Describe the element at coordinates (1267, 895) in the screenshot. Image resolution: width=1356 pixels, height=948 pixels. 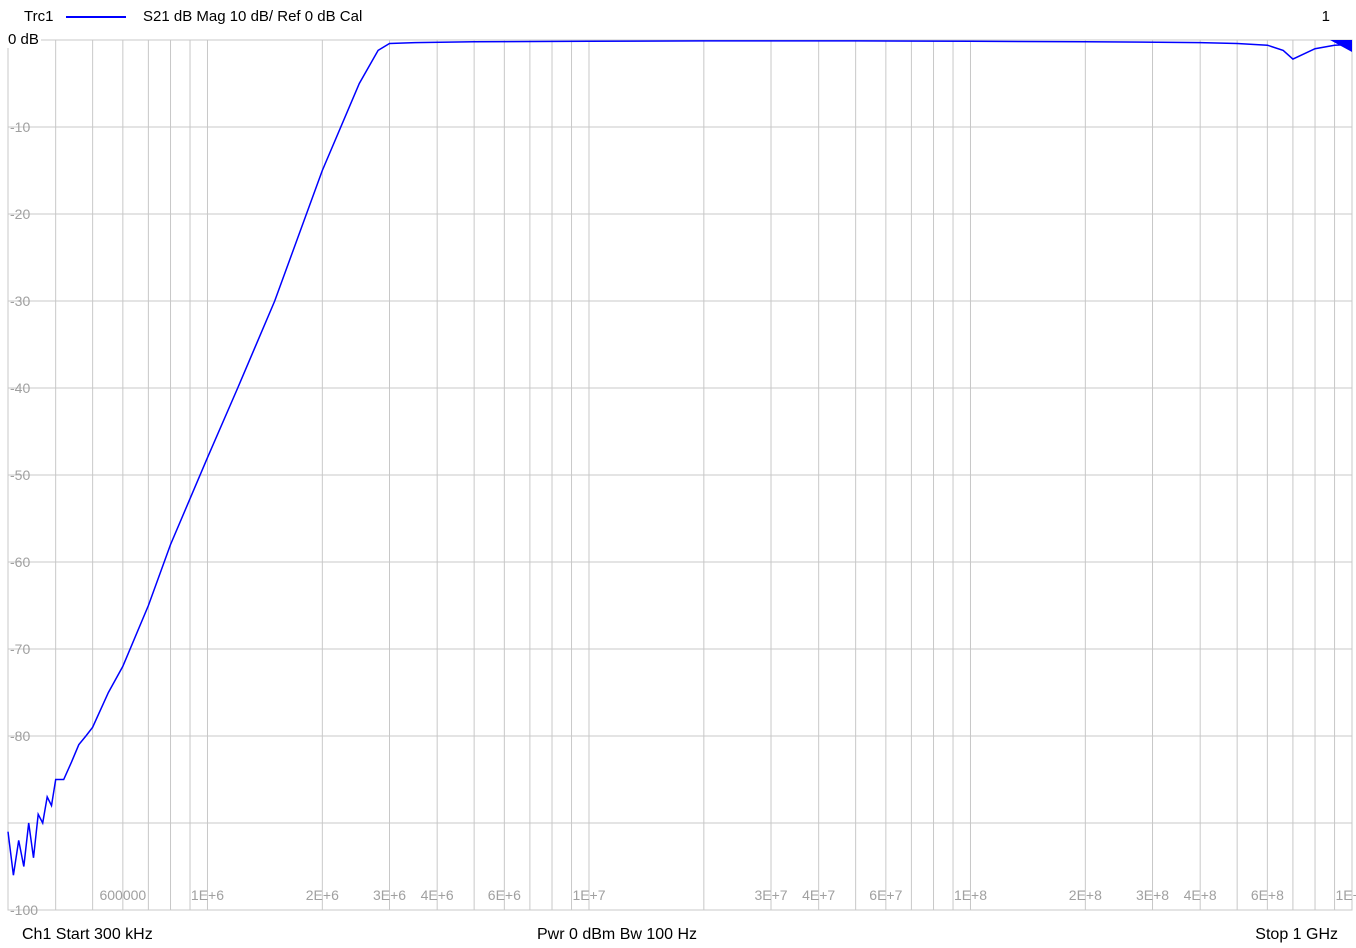
I see `x-tick-label: 6E+8` at that location.